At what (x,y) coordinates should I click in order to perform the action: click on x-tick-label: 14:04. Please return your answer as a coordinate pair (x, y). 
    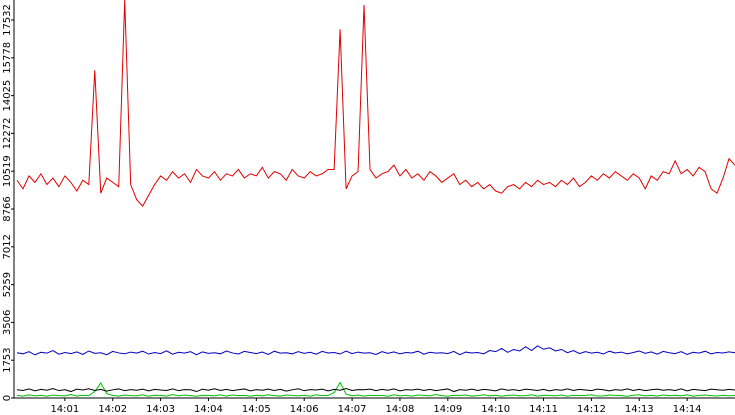
    Looking at the image, I should click on (208, 409).